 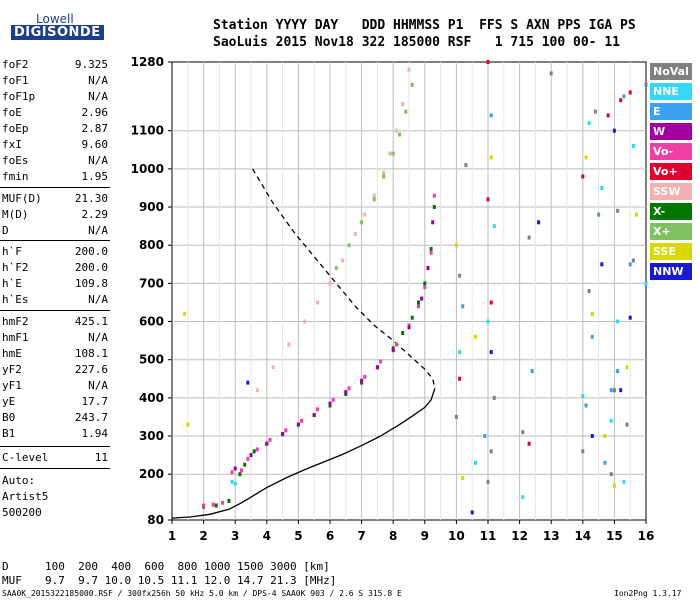 What do you see at coordinates (671, 191) in the screenshot?
I see `legend-item: SSW` at bounding box center [671, 191].